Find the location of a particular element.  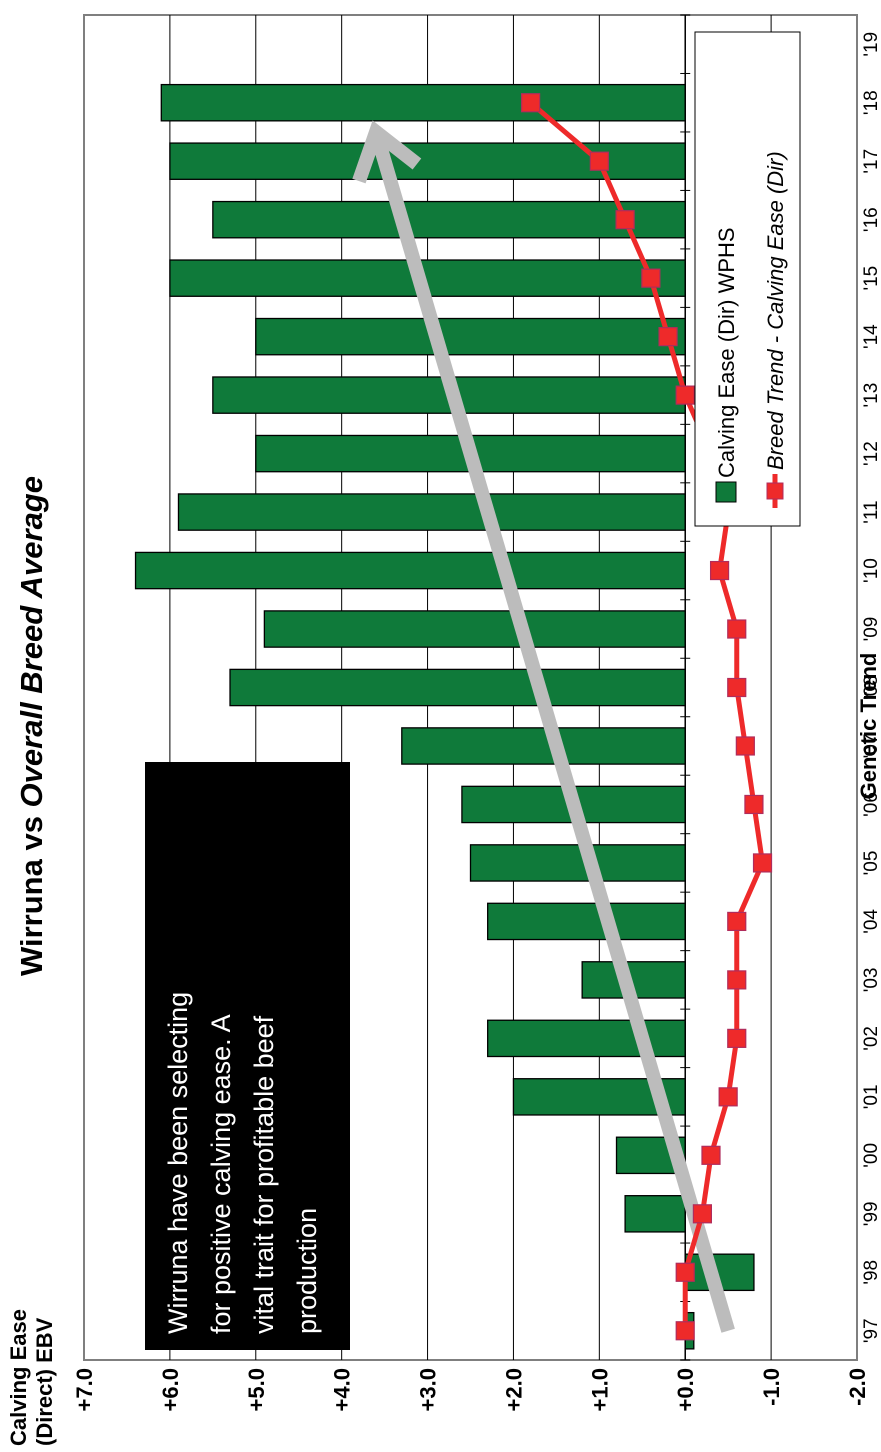

zero-axis is located at coordinates (685, 687).